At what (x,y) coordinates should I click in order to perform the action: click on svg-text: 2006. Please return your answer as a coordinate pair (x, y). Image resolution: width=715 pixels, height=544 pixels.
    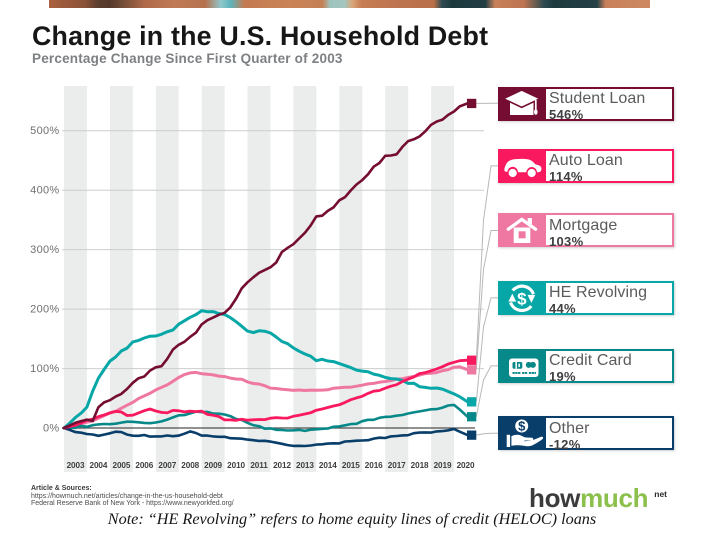
    Looking at the image, I should click on (144, 465).